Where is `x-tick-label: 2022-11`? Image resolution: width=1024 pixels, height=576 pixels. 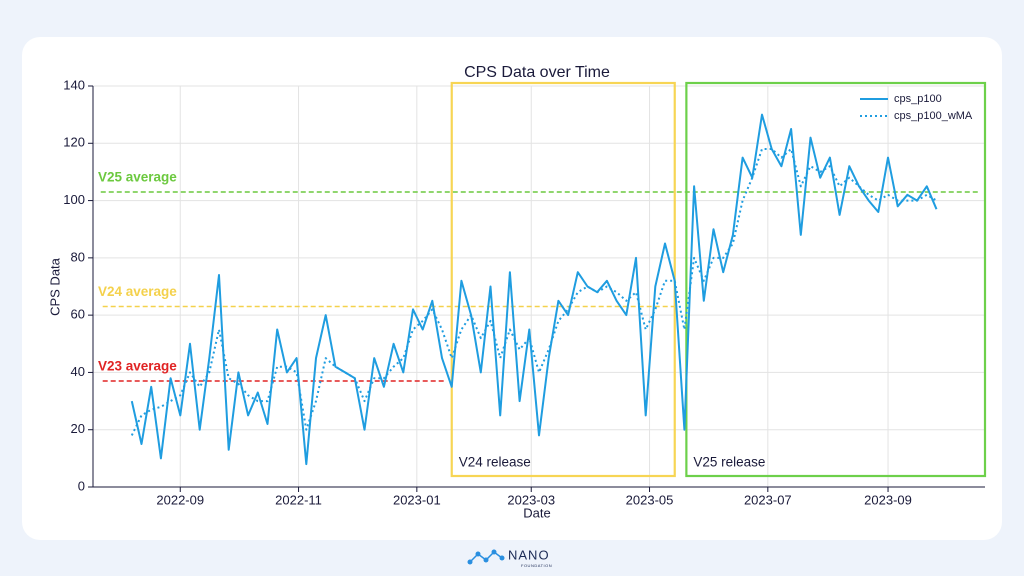
x-tick-label: 2022-11 is located at coordinates (298, 499).